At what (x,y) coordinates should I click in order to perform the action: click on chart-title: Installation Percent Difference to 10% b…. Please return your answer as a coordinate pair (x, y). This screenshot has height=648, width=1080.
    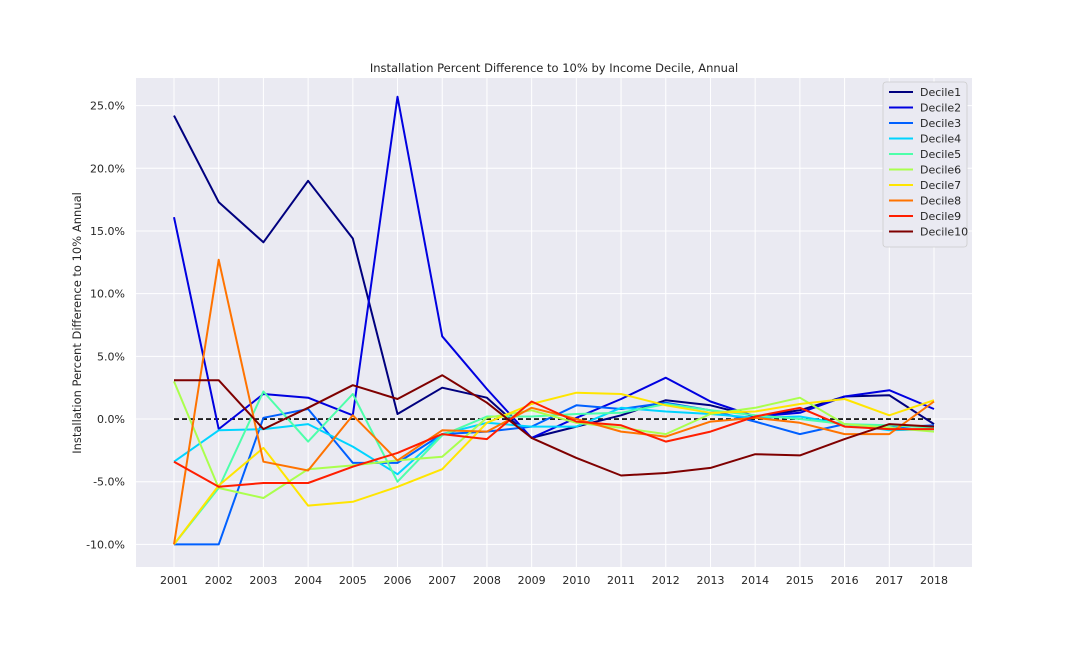
    Looking at the image, I should click on (554, 68).